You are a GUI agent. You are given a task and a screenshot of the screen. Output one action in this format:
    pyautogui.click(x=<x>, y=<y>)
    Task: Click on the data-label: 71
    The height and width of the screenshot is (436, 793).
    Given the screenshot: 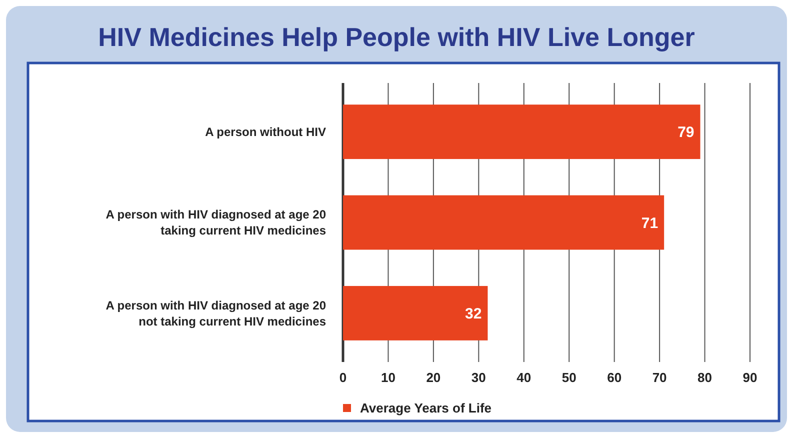 What is the action you would take?
    pyautogui.click(x=649, y=223)
    